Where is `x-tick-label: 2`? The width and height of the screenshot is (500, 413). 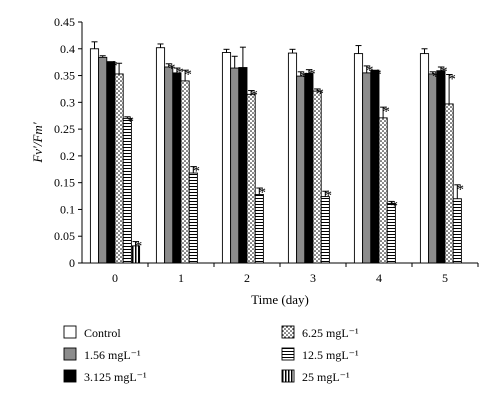 x-tick-label: 2 is located at coordinates (247, 278).